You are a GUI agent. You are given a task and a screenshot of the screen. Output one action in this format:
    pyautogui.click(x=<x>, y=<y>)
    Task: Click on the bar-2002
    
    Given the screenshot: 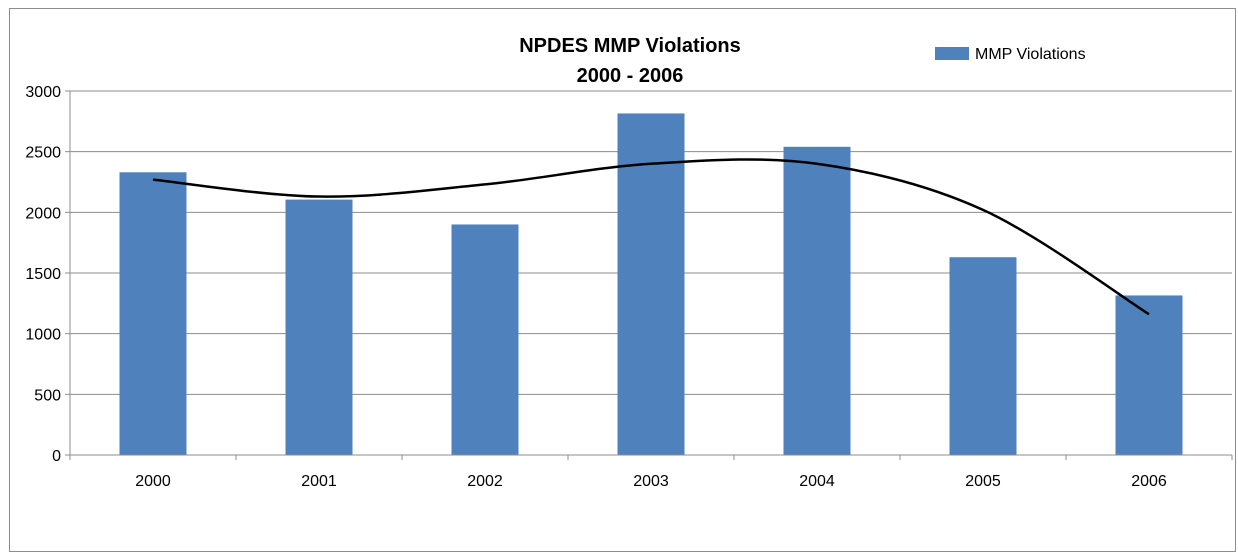 What is the action you would take?
    pyautogui.click(x=485, y=339)
    